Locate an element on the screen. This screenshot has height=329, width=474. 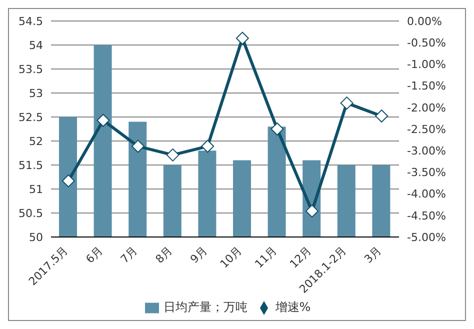
y-tick-label: 50 is located at coordinates (36, 237).